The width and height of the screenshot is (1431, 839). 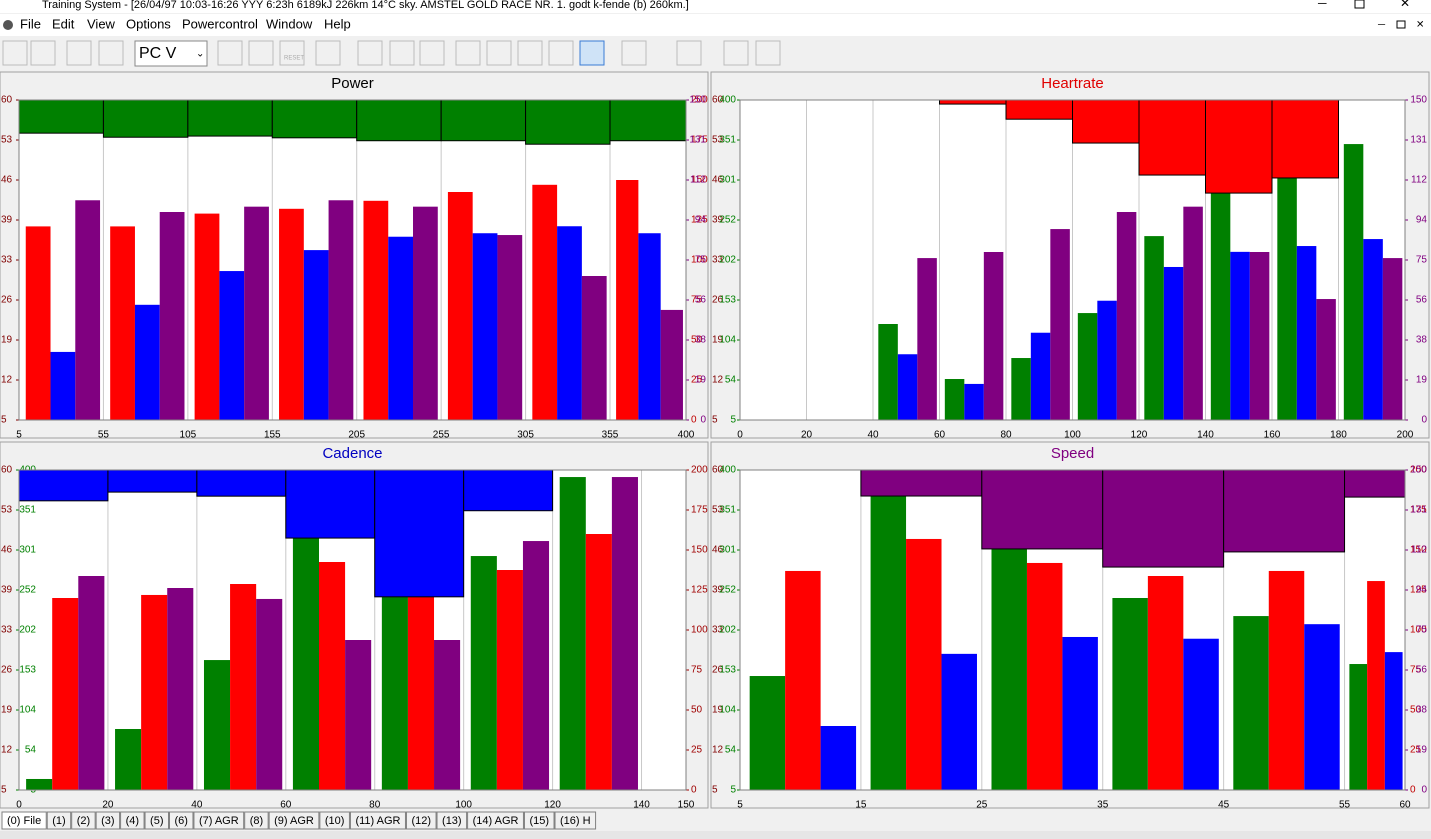 I want to click on toolbar: PC V ⌄ RESET, so click(x=391, y=53).